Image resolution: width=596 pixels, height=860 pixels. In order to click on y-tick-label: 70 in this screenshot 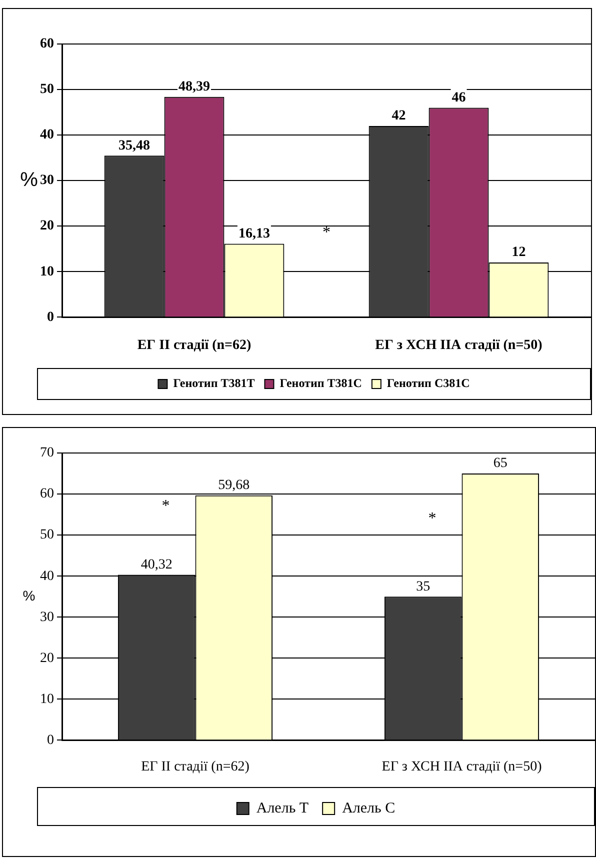, I will do `click(47, 453)`.